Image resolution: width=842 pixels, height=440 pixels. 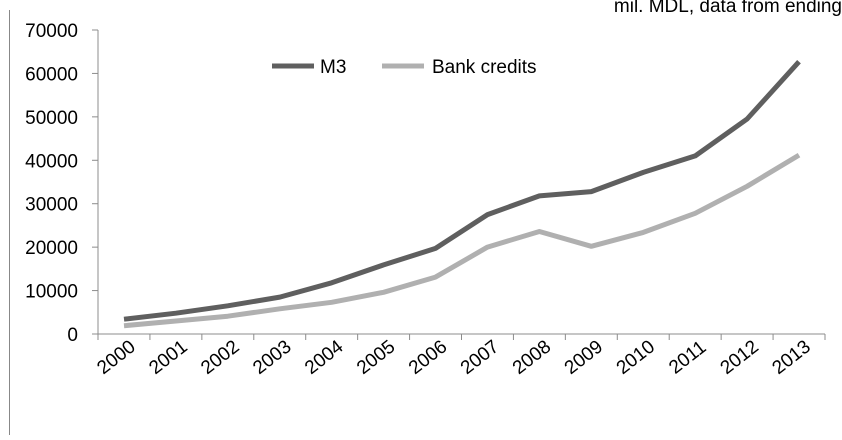 What do you see at coordinates (324, 357) in the screenshot?
I see `x-tick-label: 2004` at bounding box center [324, 357].